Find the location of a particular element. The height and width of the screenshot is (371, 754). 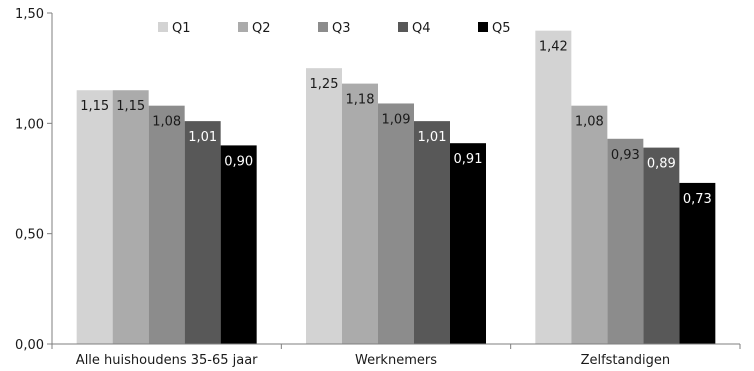

legend-label-q5: Q5 is located at coordinates (501, 28).